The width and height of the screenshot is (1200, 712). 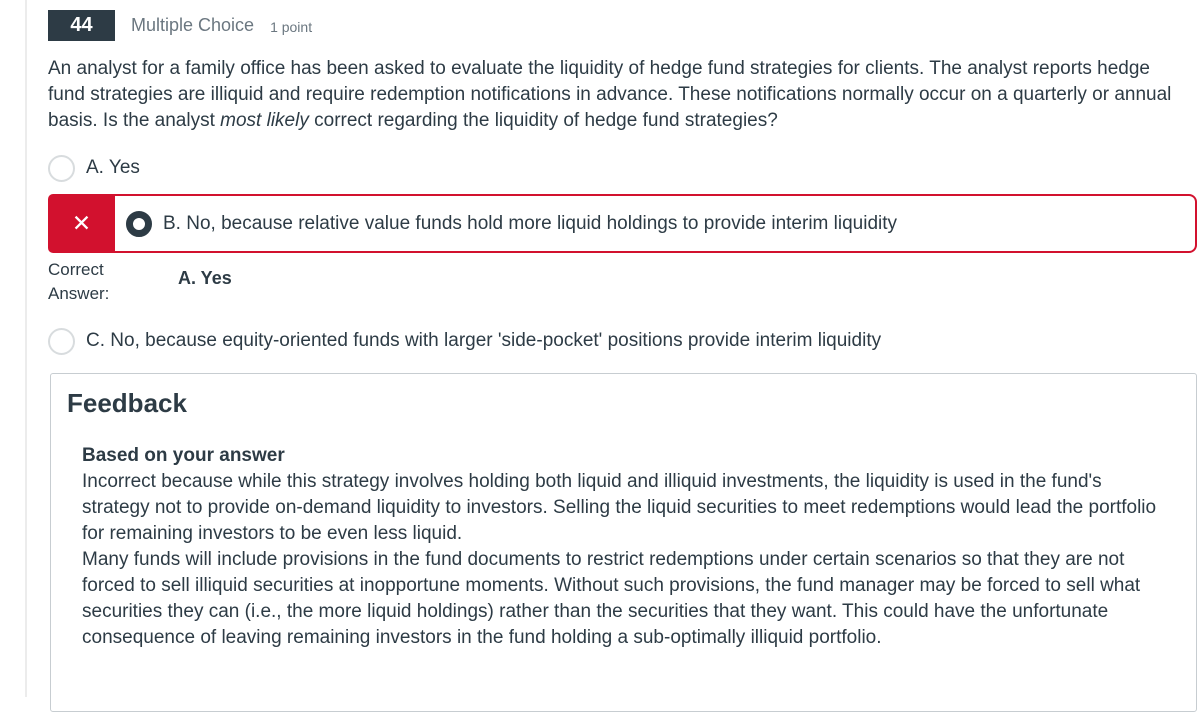 What do you see at coordinates (622, 456) in the screenshot?
I see `feedback-subtitle: Based on your answer` at bounding box center [622, 456].